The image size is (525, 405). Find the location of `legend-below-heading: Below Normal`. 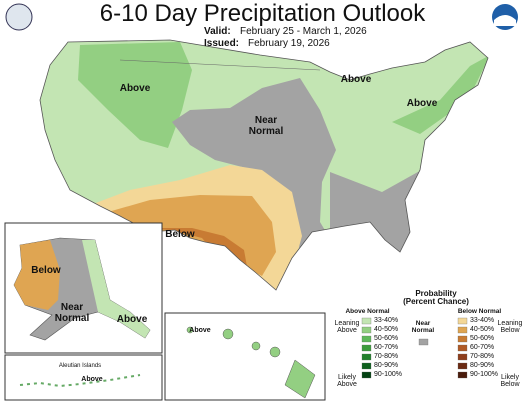

legend-below-heading: Below Normal is located at coordinates (479, 311).